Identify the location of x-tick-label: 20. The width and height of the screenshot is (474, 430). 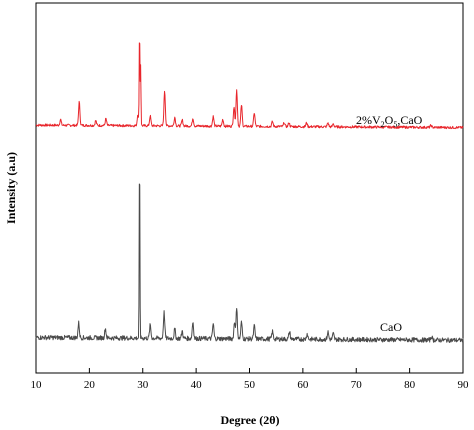
(90, 385).